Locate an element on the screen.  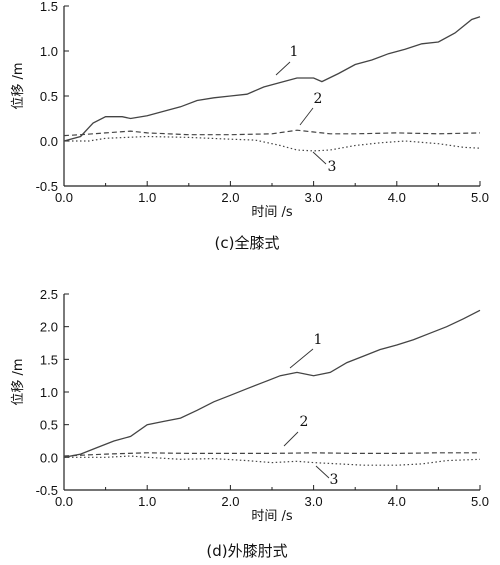
y-tick-label: 2.5 is located at coordinates (49, 294).